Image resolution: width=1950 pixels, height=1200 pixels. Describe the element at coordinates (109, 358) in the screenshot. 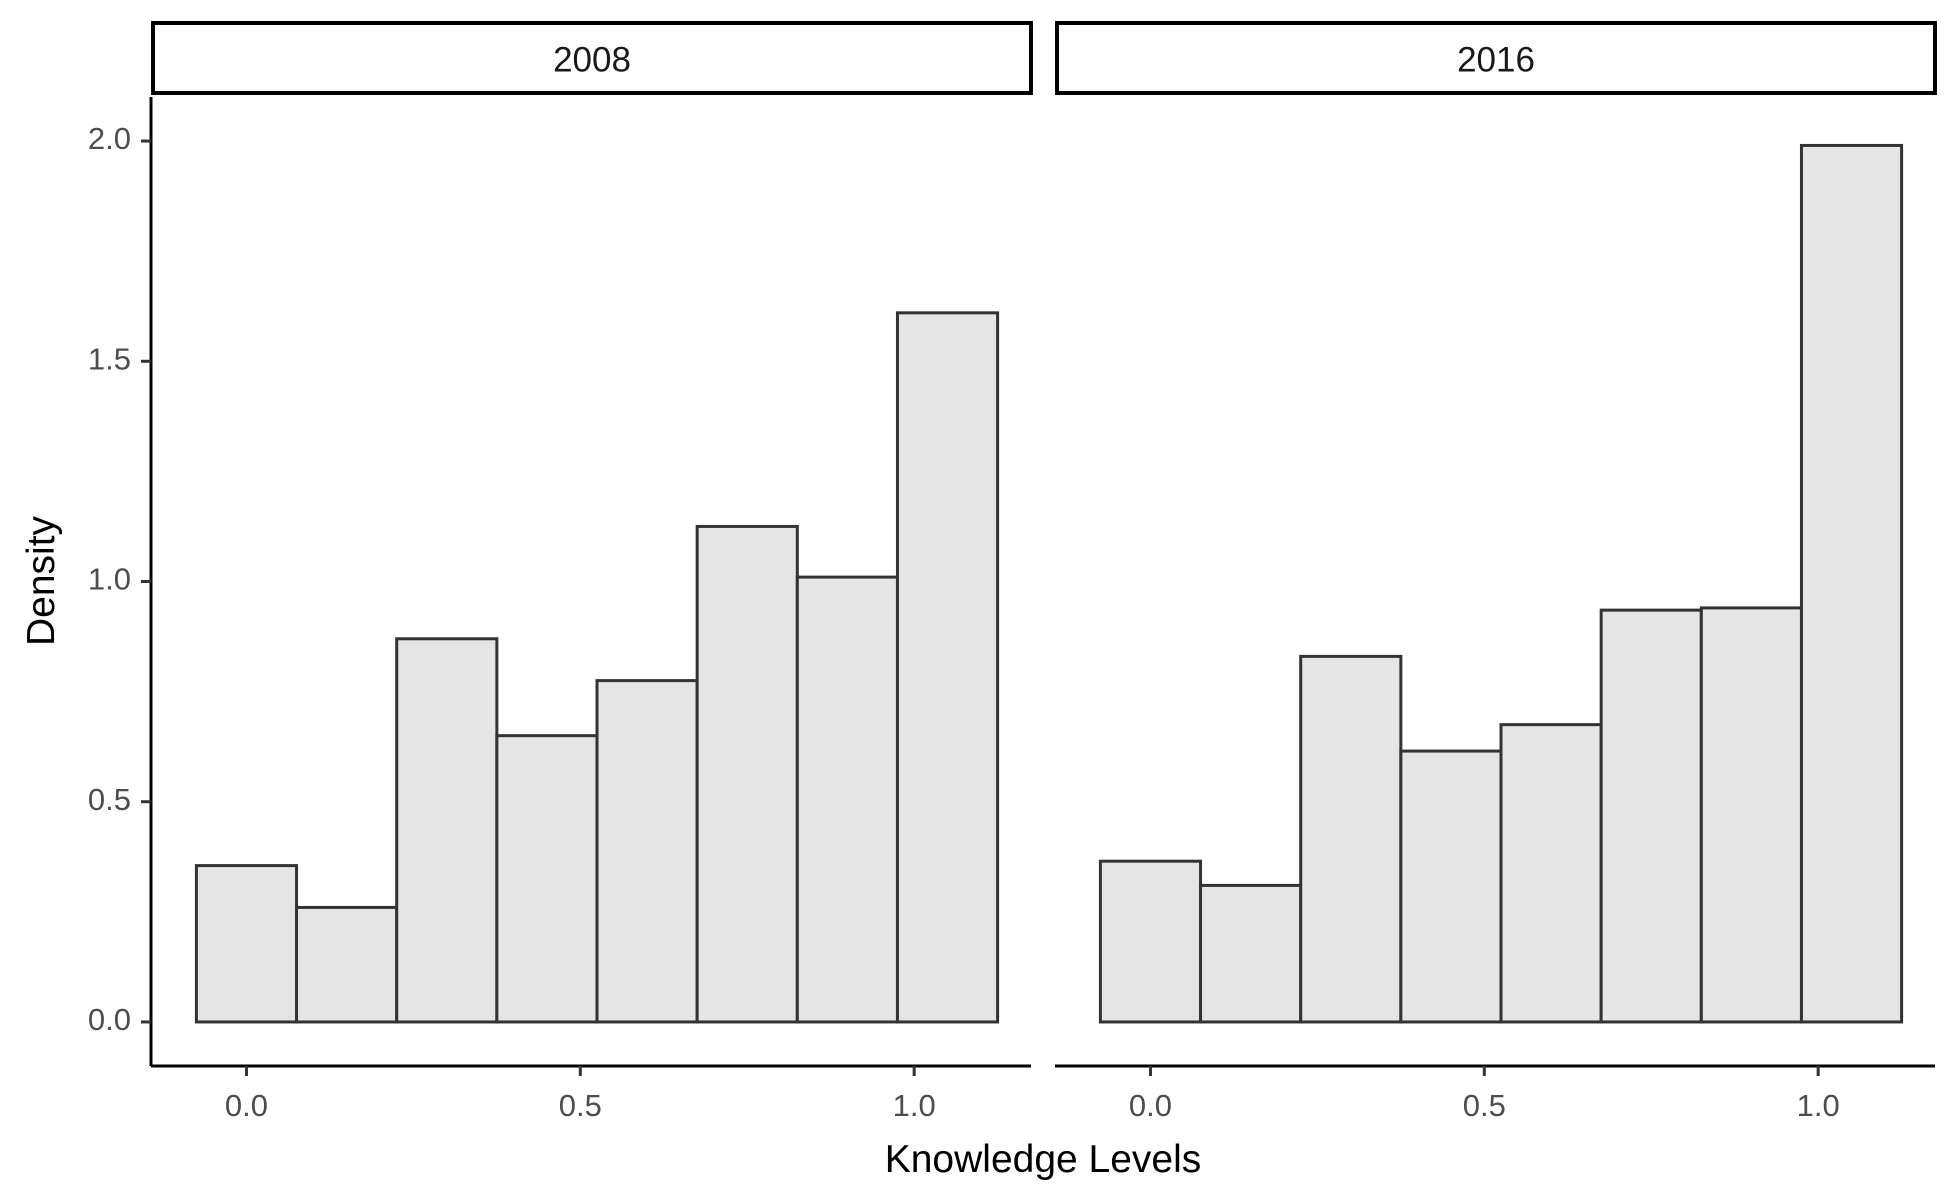

I see `y-tick-label: 1.5` at that location.